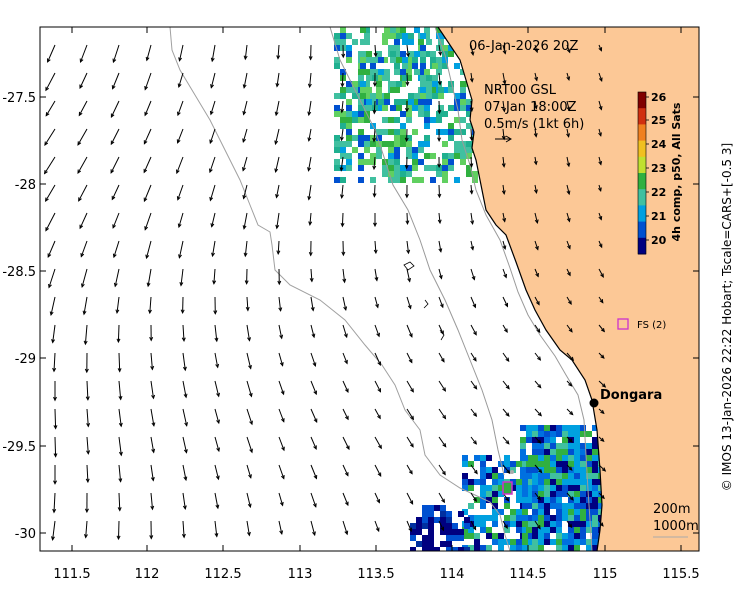  What do you see at coordinates (19, 447) in the screenshot?
I see `lat-tick-label: -29.5` at bounding box center [19, 447].